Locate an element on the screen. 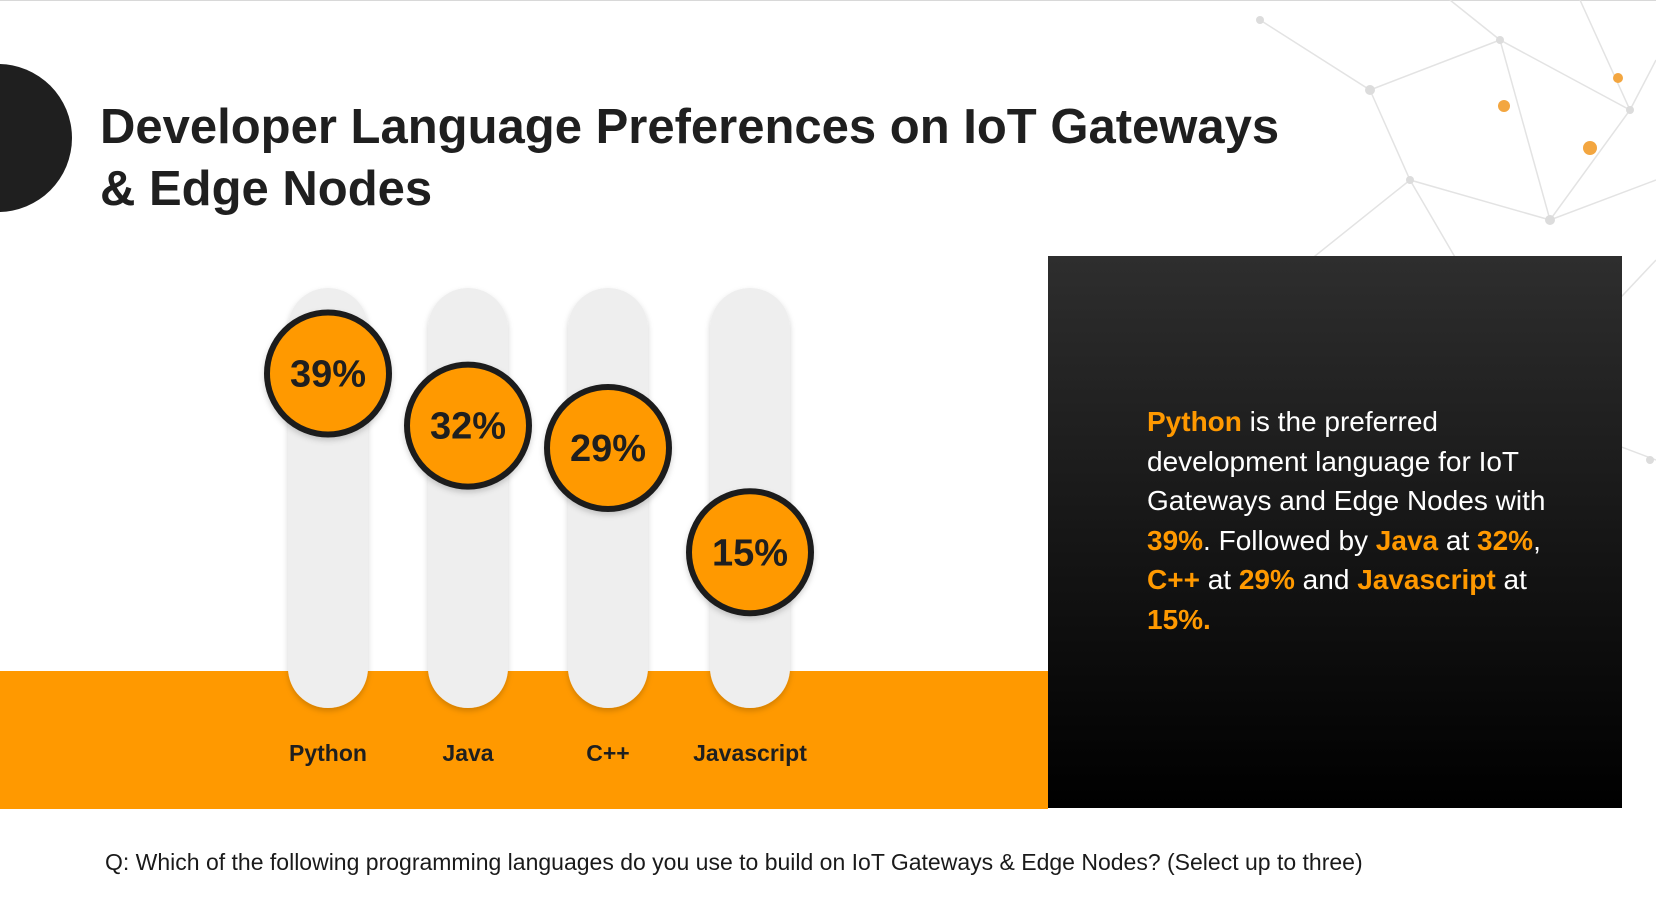  value-label: 39% is located at coordinates (328, 374).